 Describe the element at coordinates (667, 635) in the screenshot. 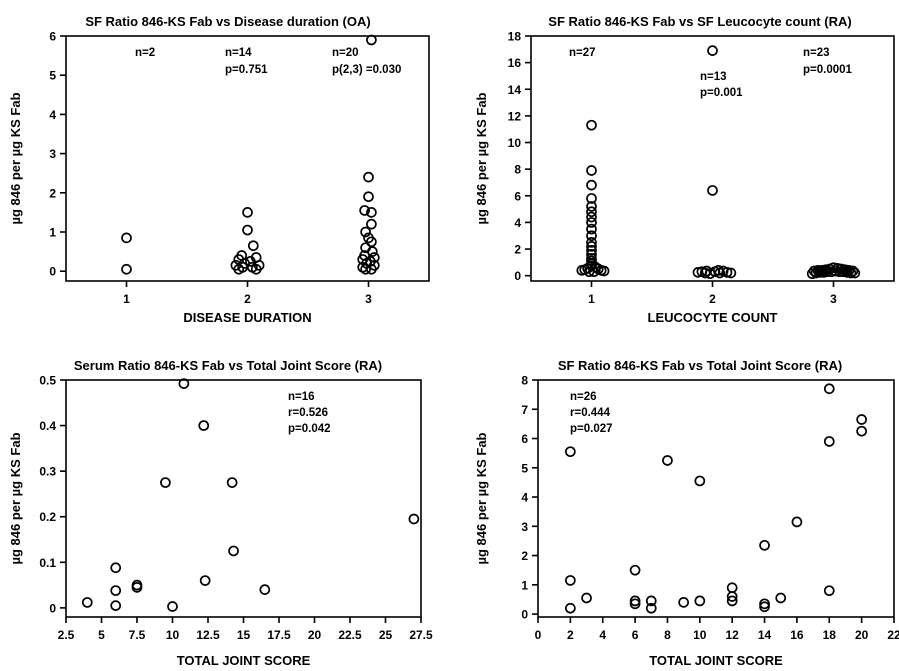

I see `x-tick-label: 8` at that location.